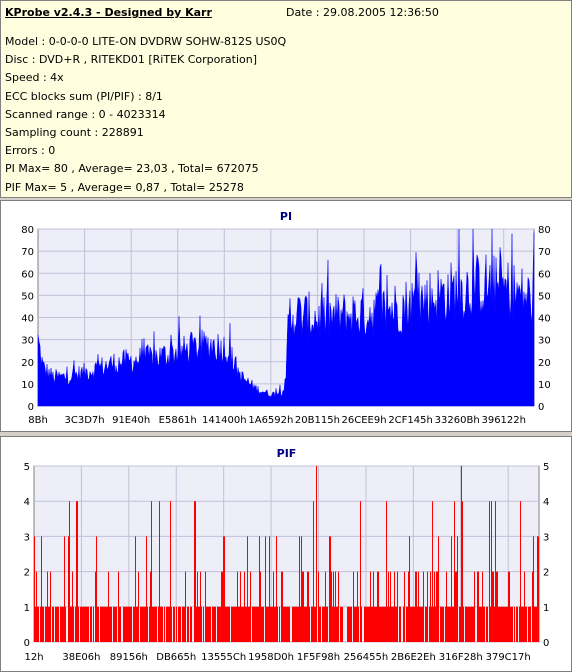 The height and width of the screenshot is (672, 572). I want to click on y-tick-label-left: 10, so click(27, 385).